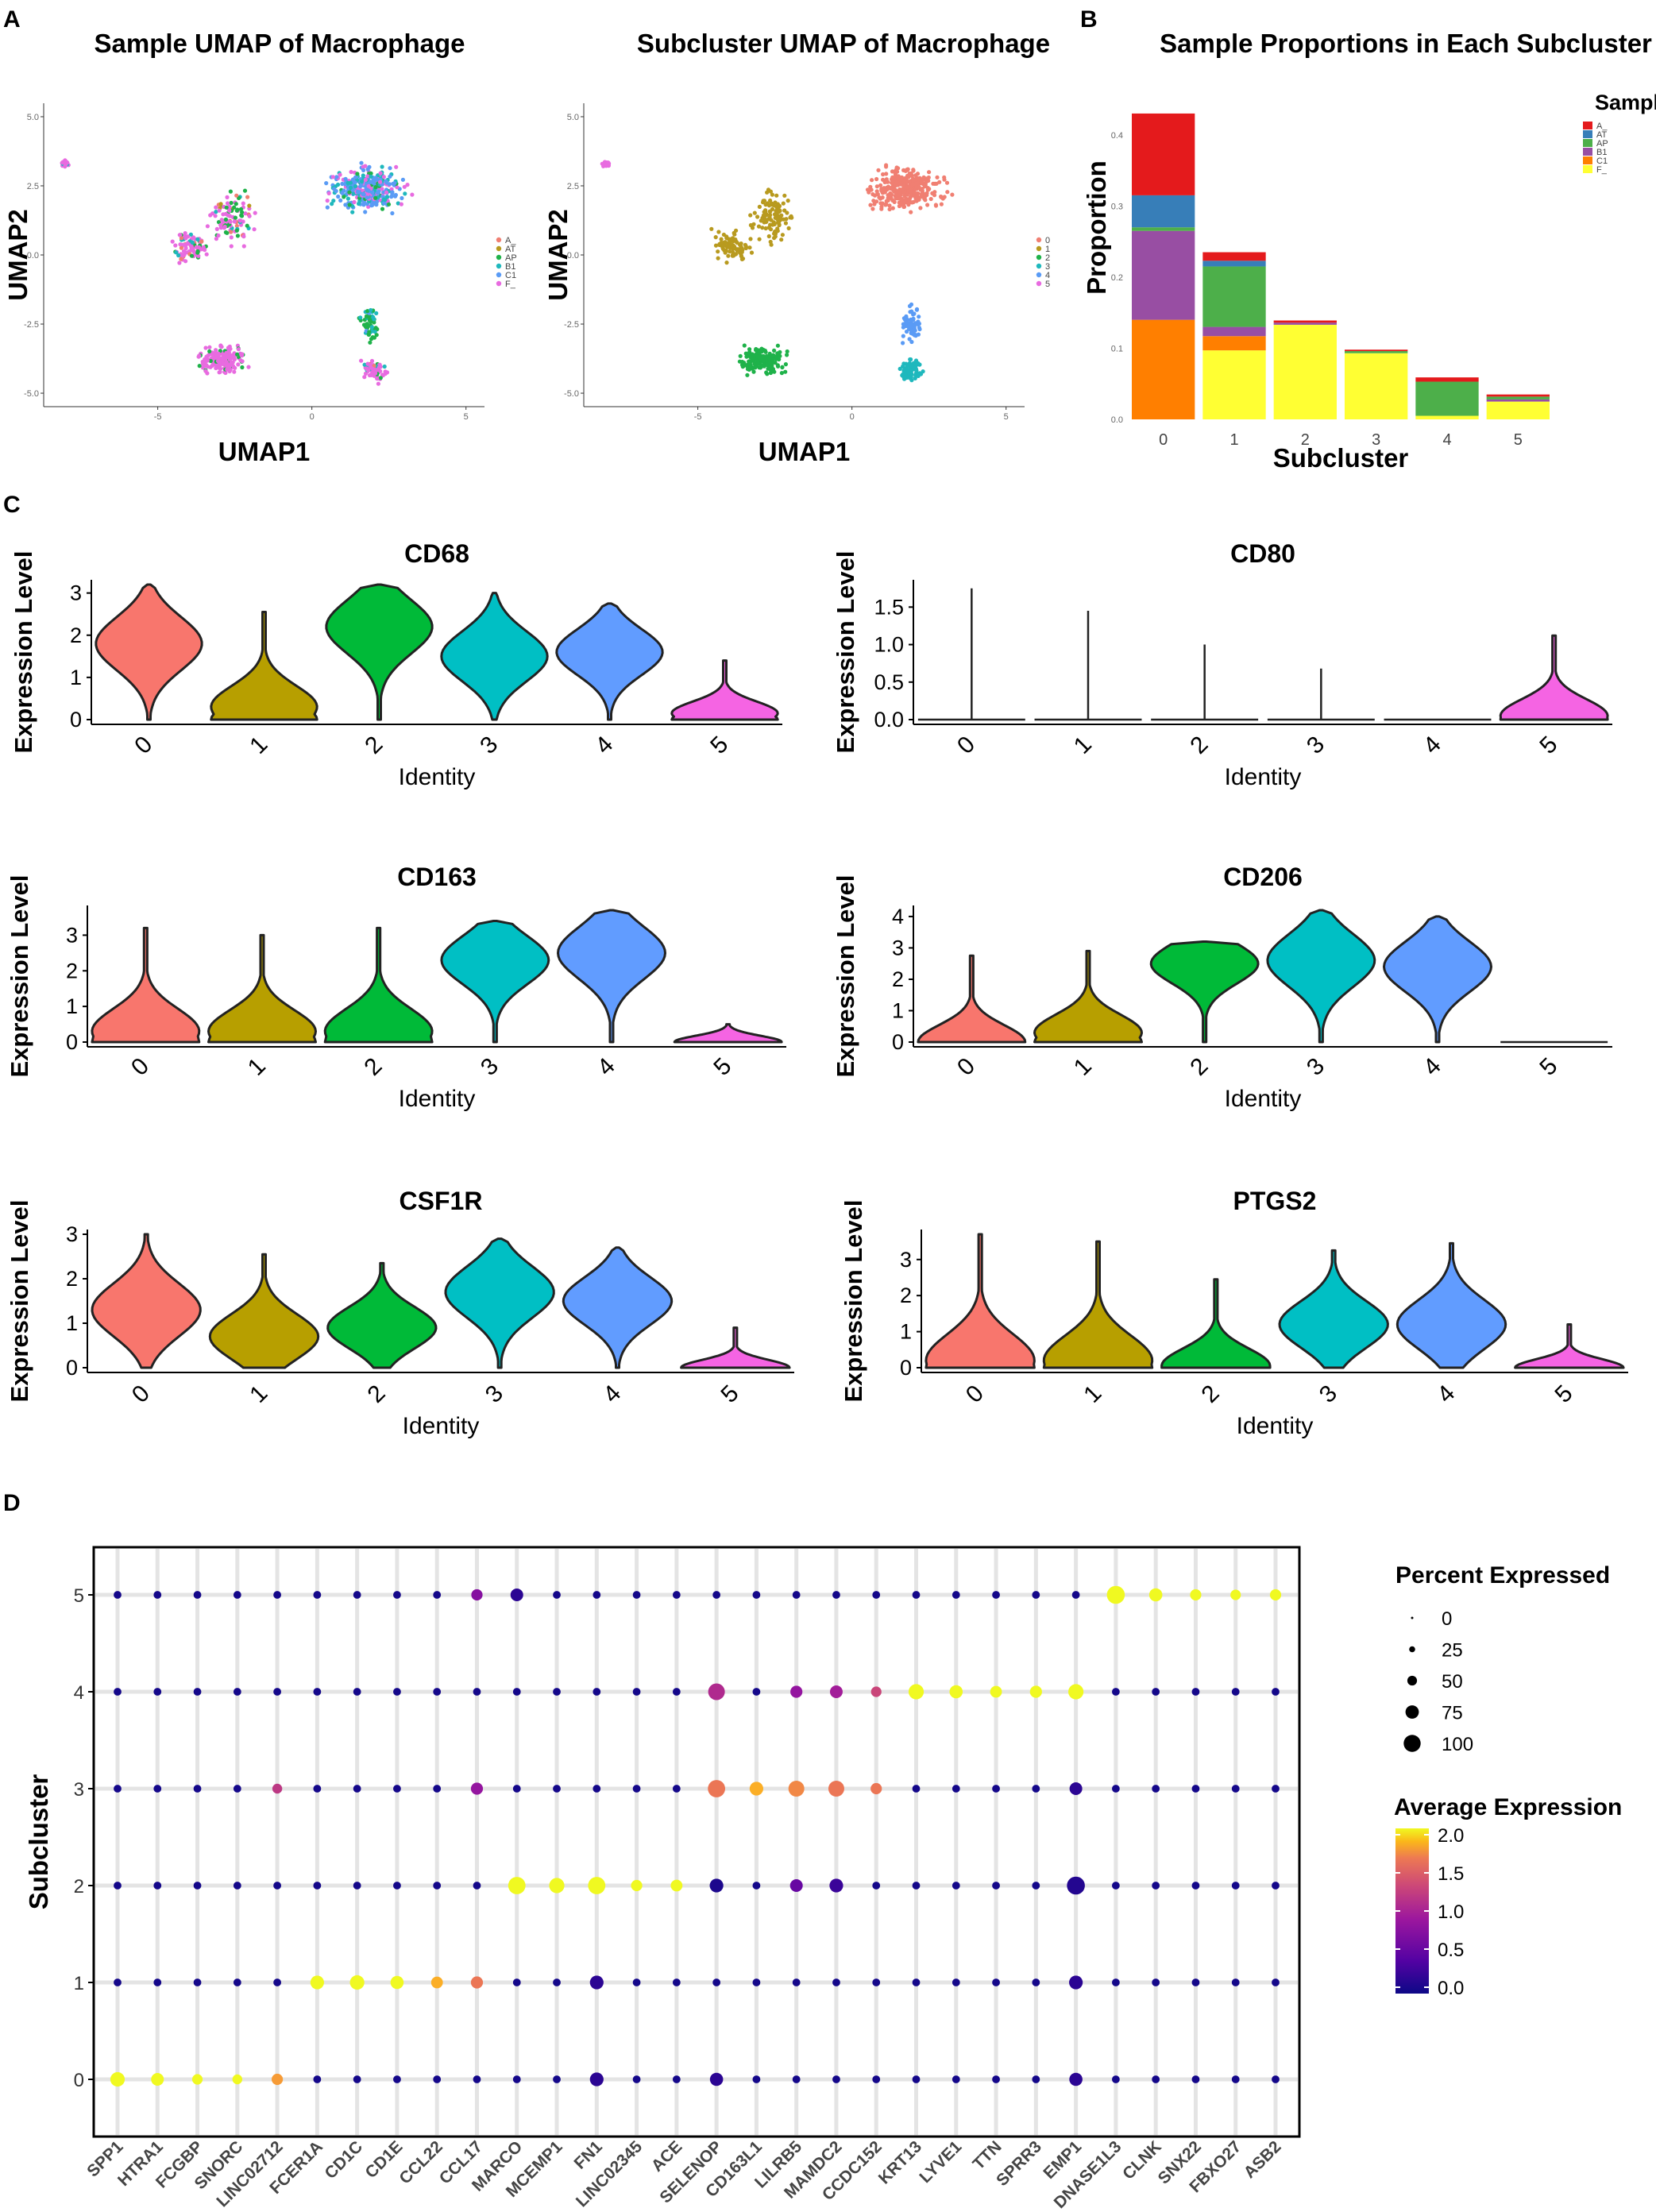 The height and width of the screenshot is (2212, 1656). I want to click on bar-legend-key, so click(1587, 152).